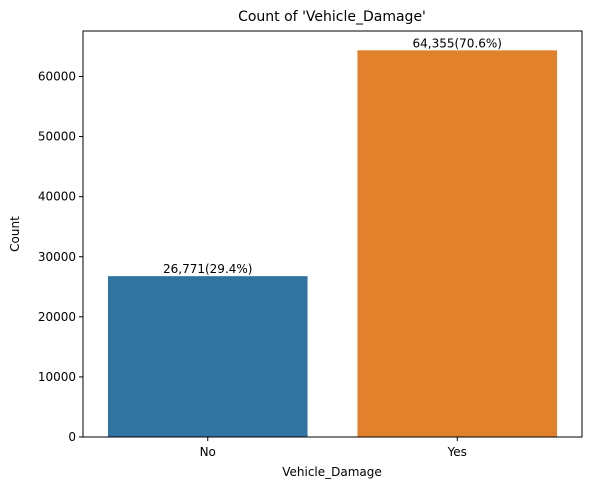  Describe the element at coordinates (208, 452) in the screenshot. I see `x-tick-label-no: No` at that location.